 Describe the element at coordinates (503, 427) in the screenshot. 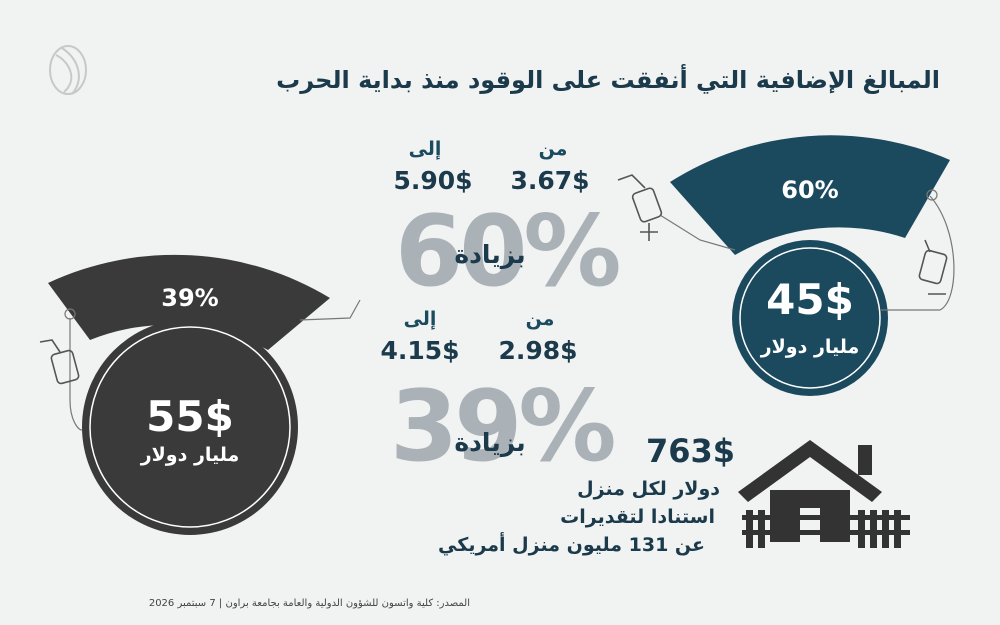

I see `dark-big-percent: 39%` at that location.